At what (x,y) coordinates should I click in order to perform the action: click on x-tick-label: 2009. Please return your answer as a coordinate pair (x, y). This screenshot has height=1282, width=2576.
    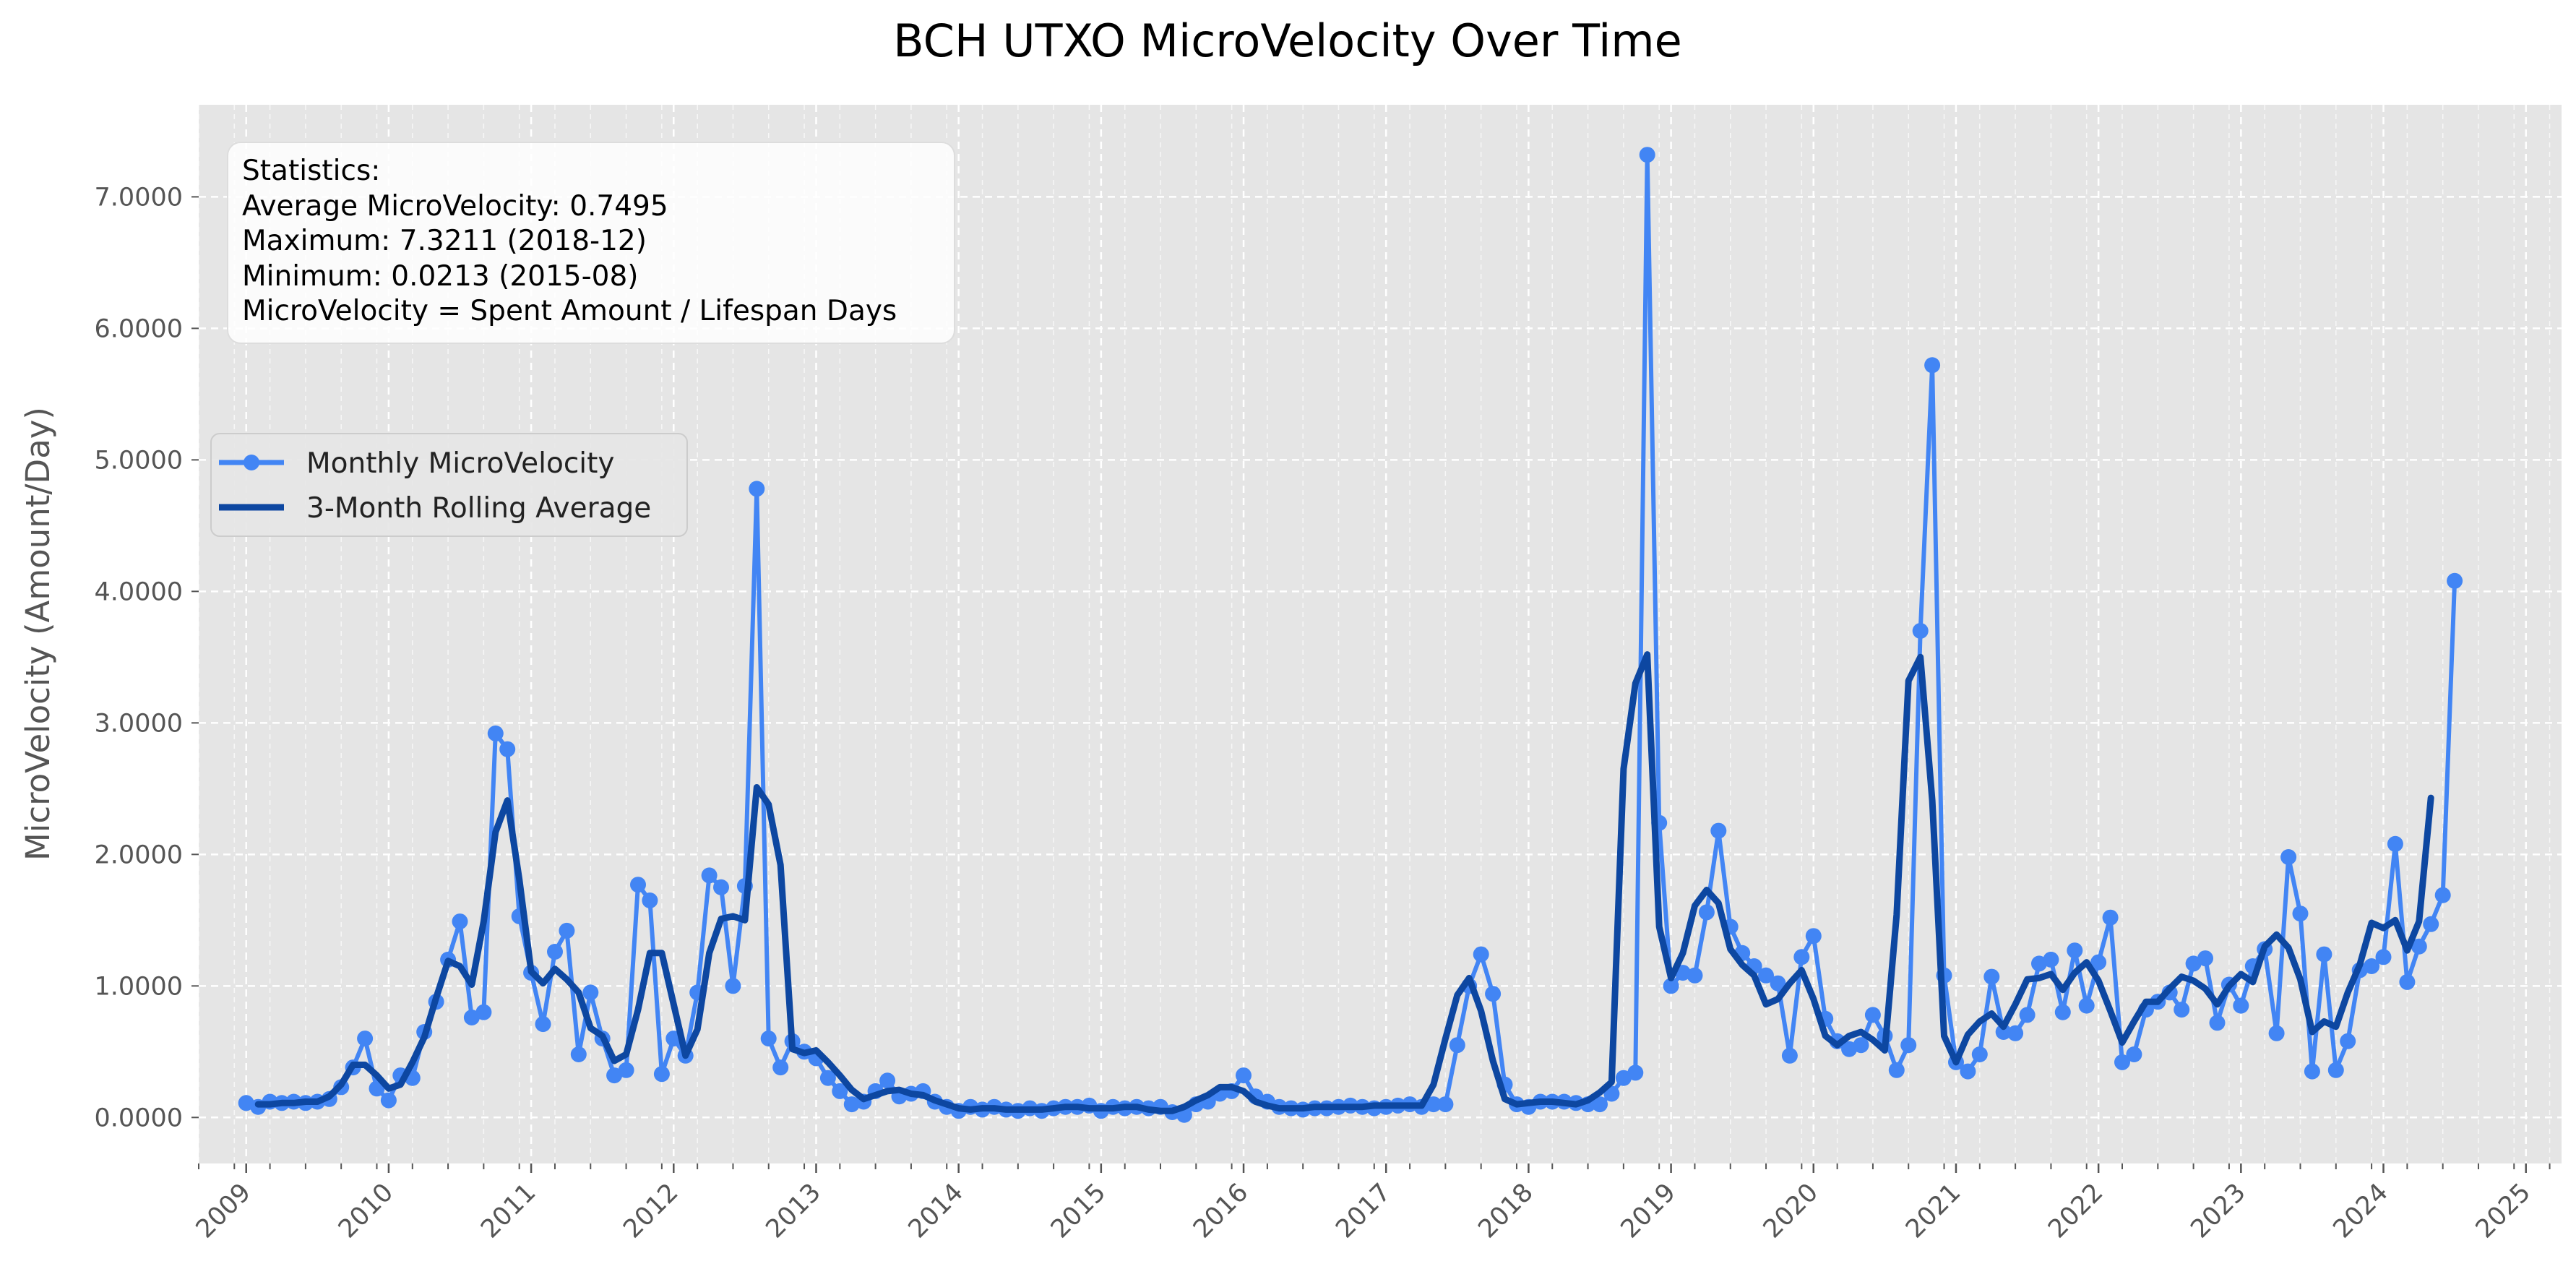
    Looking at the image, I should click on (224, 1211).